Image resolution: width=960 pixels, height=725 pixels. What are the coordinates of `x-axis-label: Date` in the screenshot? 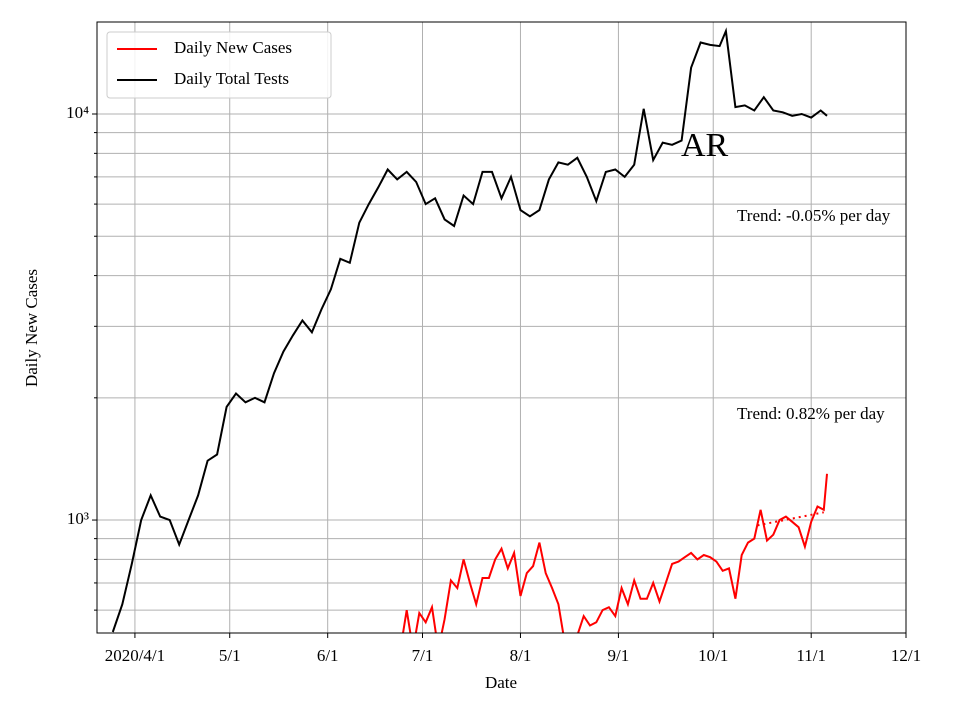 It's located at (501, 682).